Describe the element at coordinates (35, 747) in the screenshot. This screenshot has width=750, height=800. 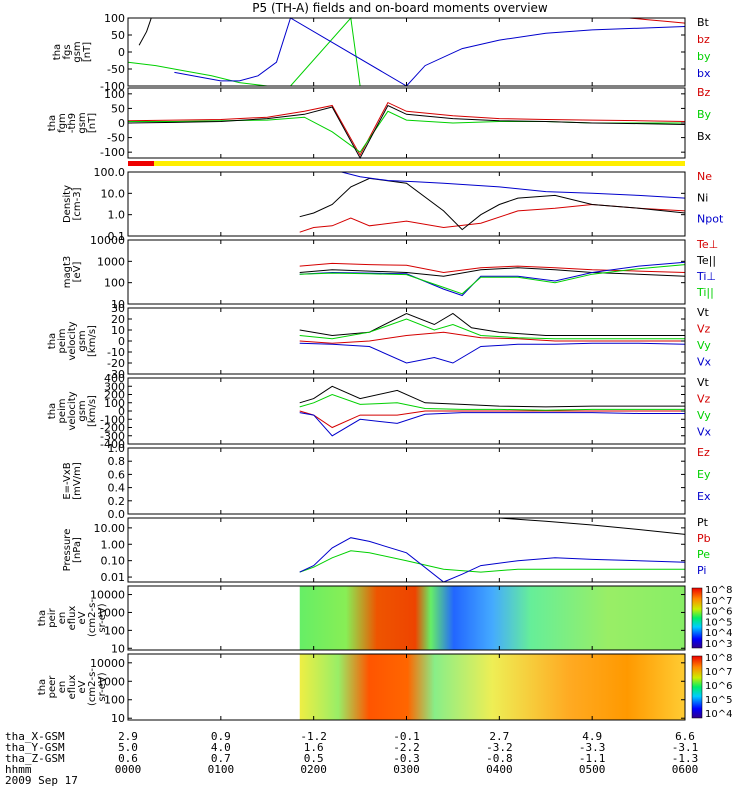
I see `orbit-row-label: tha_Y-GSM` at that location.